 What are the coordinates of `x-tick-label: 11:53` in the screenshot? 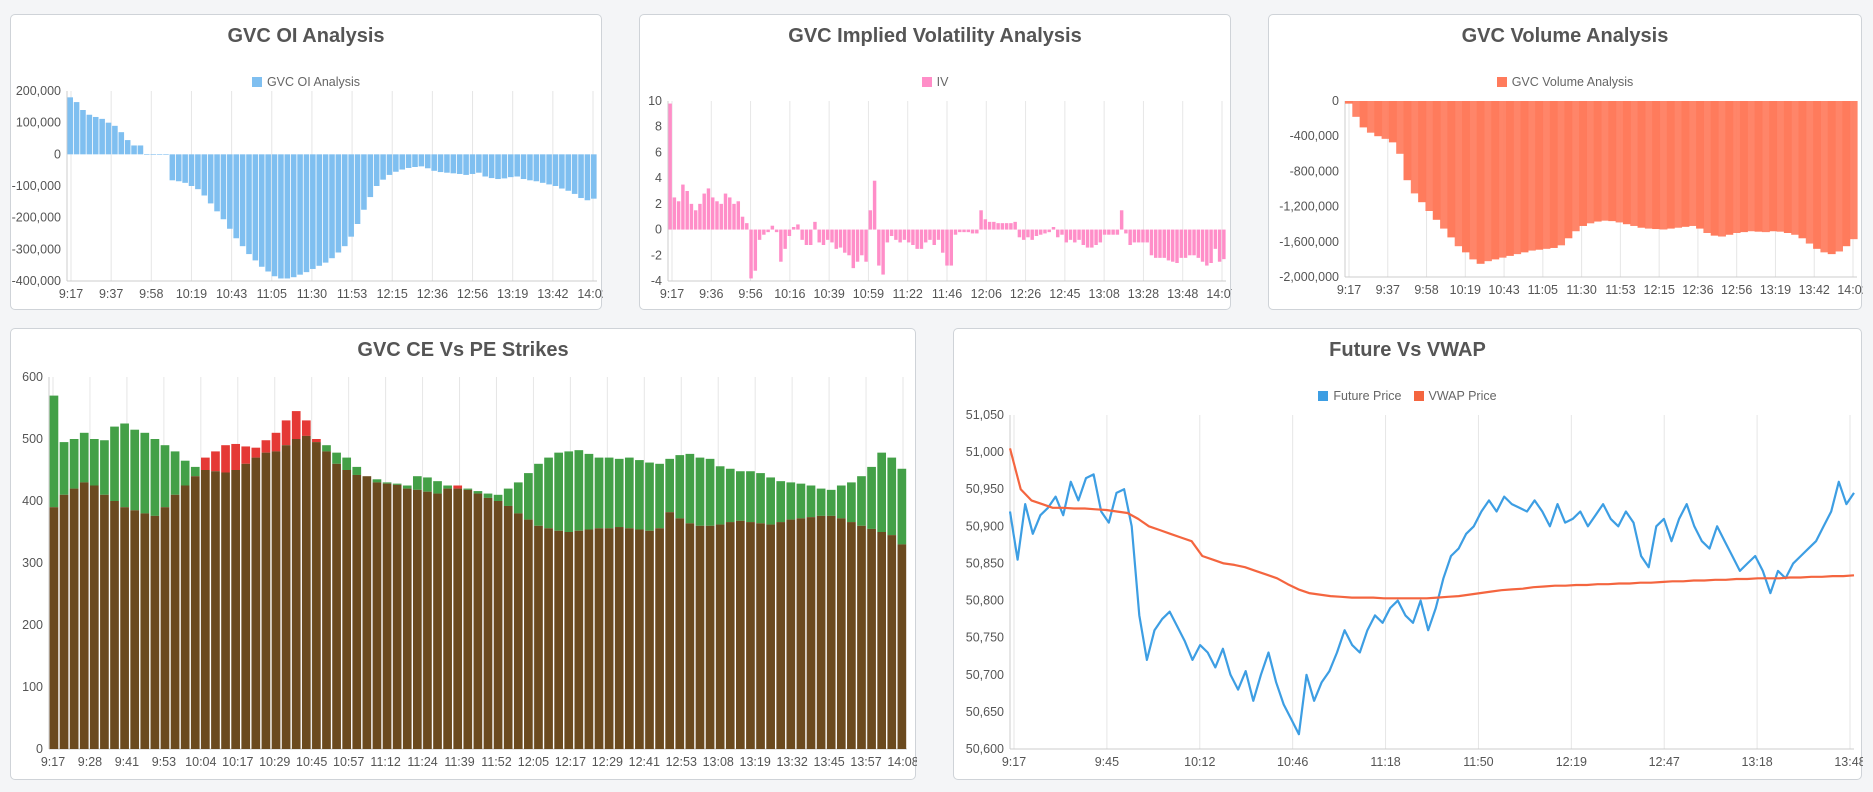 It's located at (1620, 290).